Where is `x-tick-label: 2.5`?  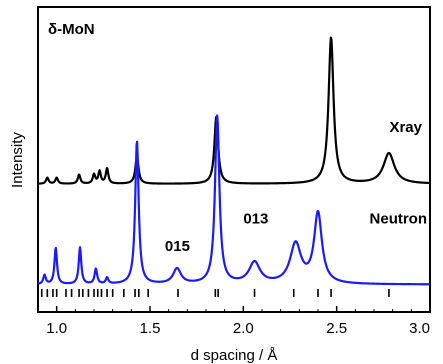
x-tick-label: 2.5 is located at coordinates (336, 328).